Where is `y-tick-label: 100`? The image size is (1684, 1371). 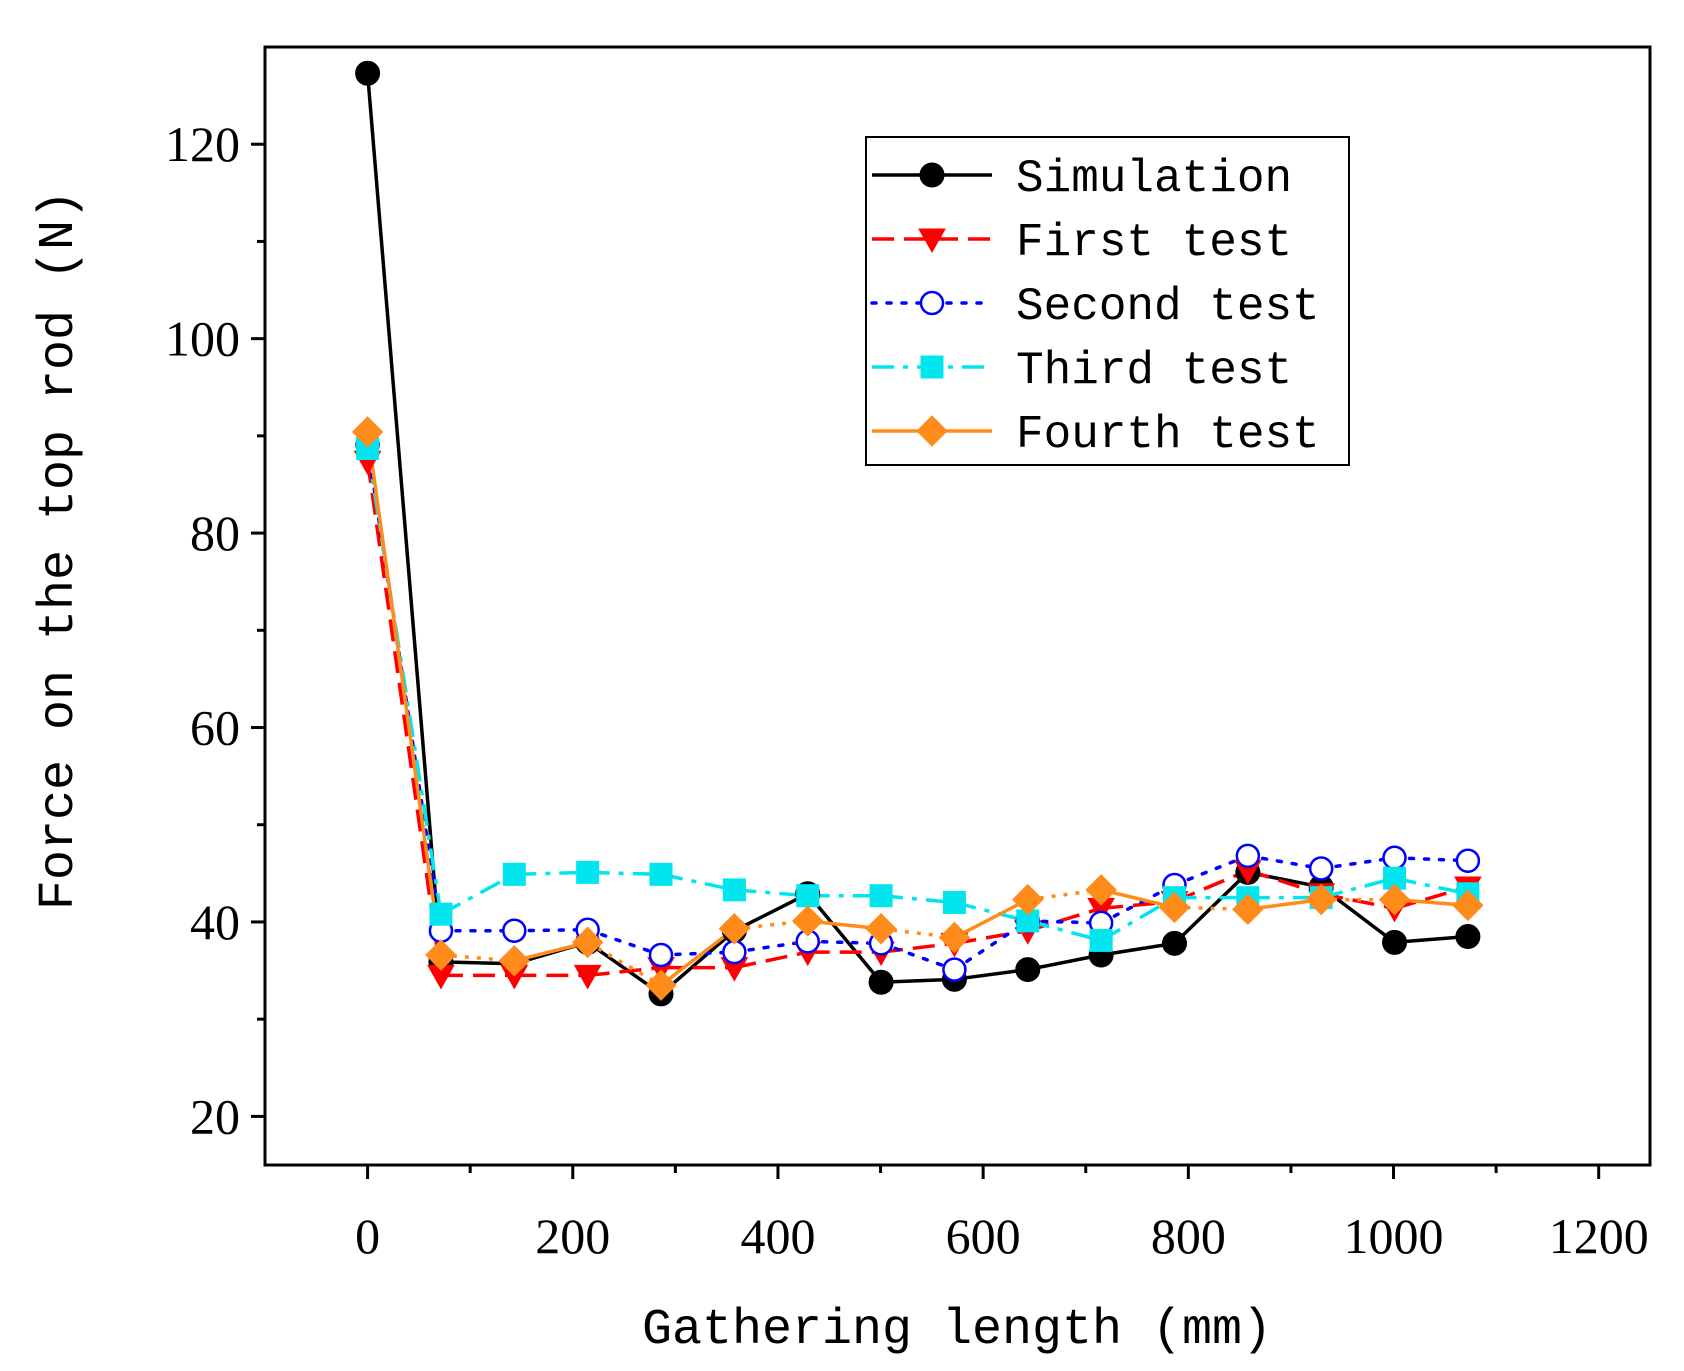
y-tick-label: 100 is located at coordinates (202, 339).